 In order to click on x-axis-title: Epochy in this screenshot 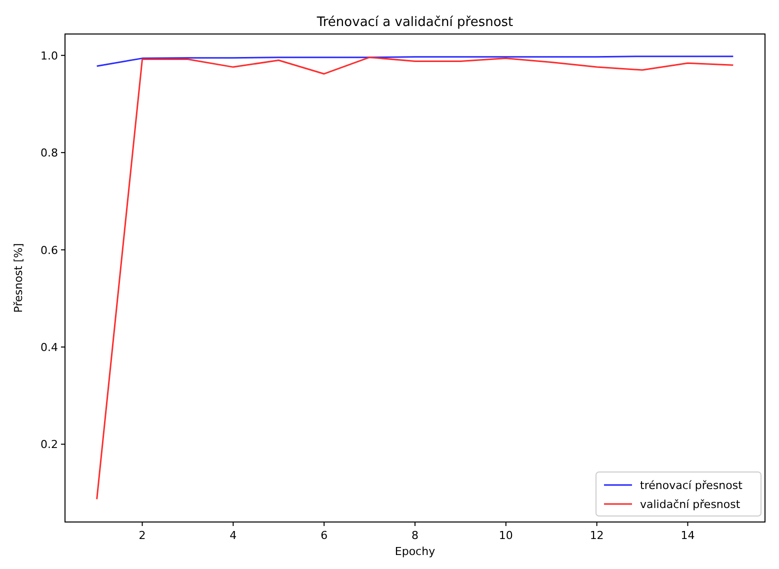, I will do `click(415, 551)`.